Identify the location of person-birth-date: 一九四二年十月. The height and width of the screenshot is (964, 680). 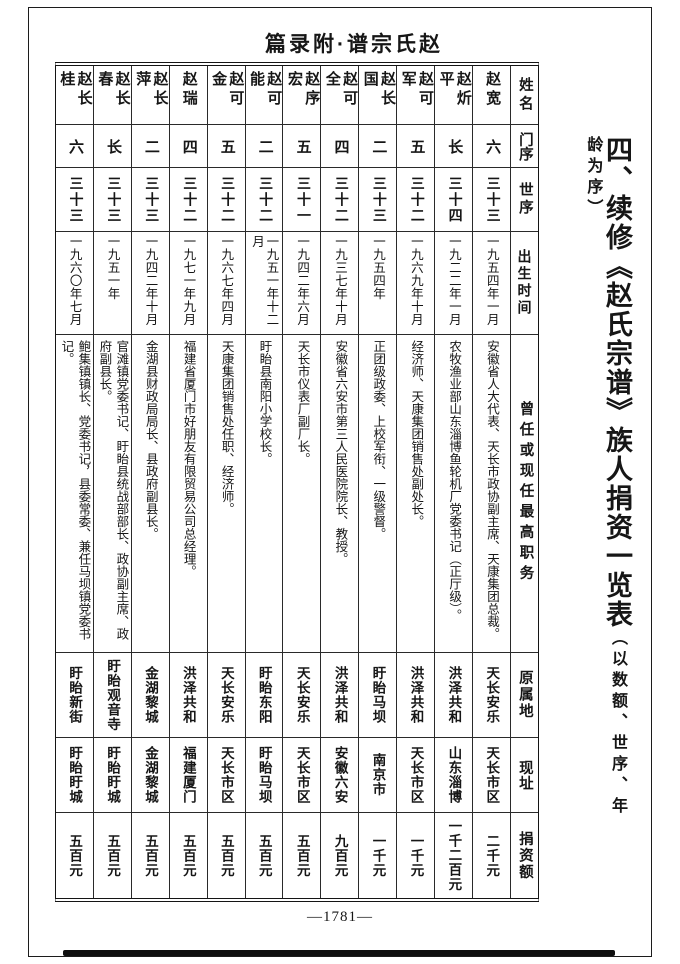
(150, 282).